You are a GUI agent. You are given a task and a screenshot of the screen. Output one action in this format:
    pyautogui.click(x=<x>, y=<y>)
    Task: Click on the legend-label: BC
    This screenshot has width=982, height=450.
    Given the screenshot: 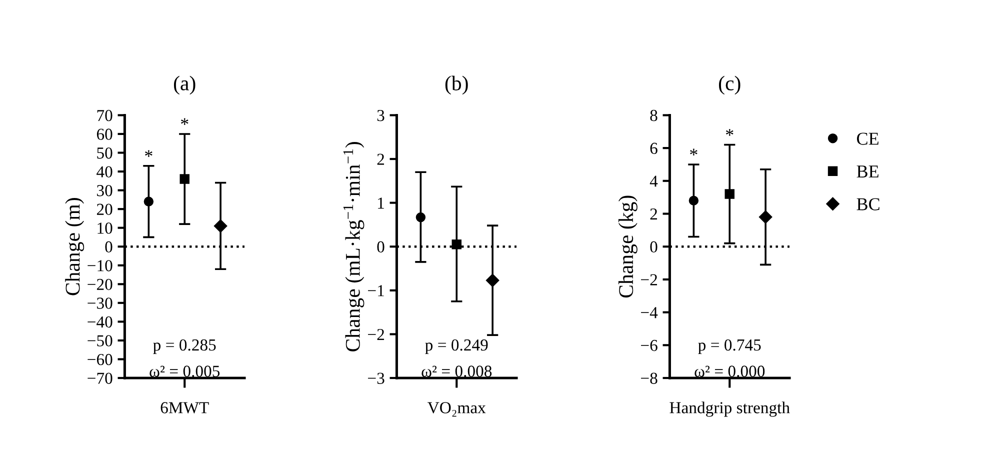 What is the action you would take?
    pyautogui.click(x=868, y=204)
    